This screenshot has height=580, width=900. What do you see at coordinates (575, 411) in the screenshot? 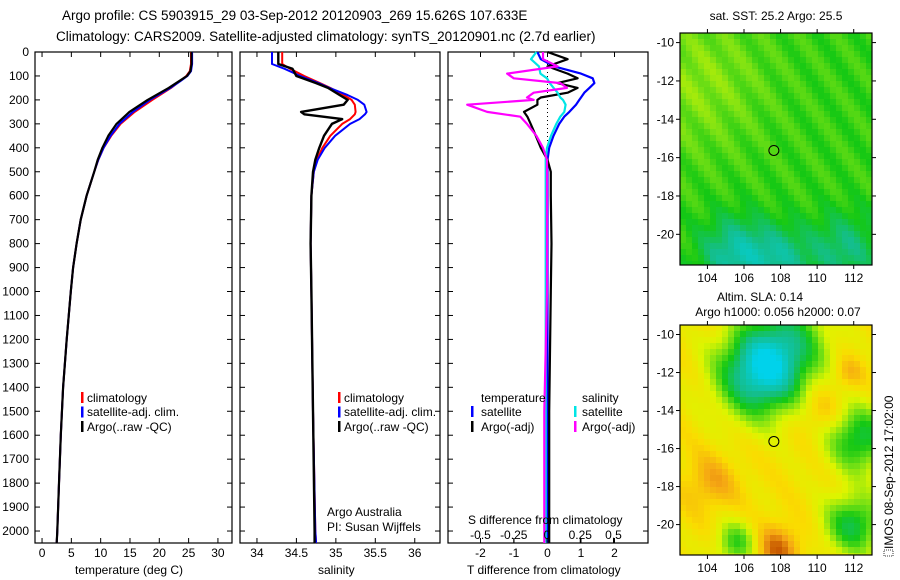
I see `legend-swatch` at bounding box center [575, 411].